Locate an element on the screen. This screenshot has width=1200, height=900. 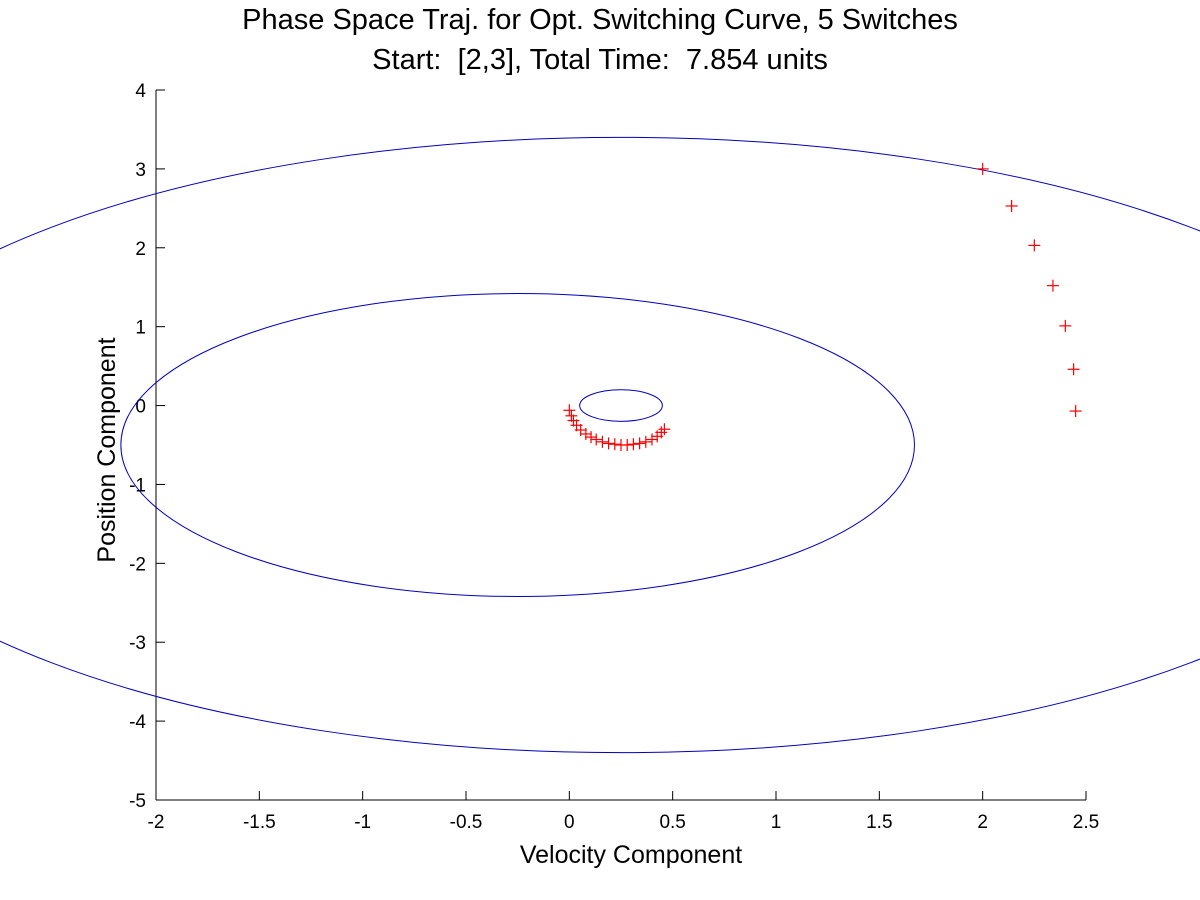
chart-subtitle: Start: [2,3], Total Time: 7.854 units is located at coordinates (600, 60).